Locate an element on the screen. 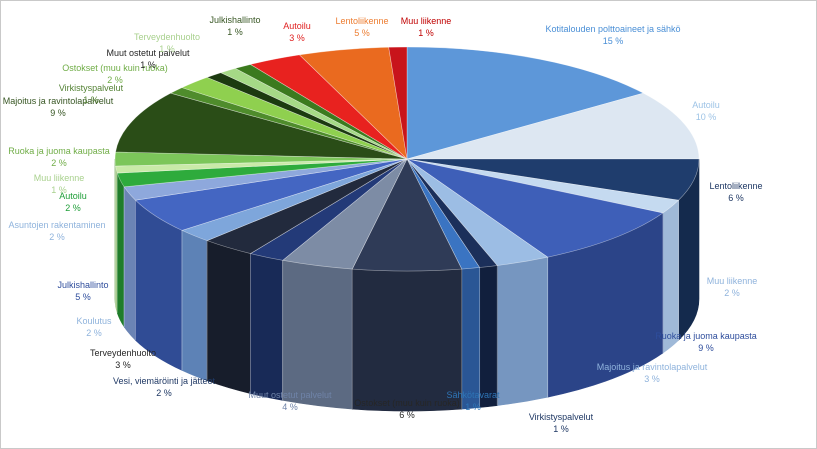  slice-label-9: Ostokset (muu kuin ruoka) is located at coordinates (407, 403).